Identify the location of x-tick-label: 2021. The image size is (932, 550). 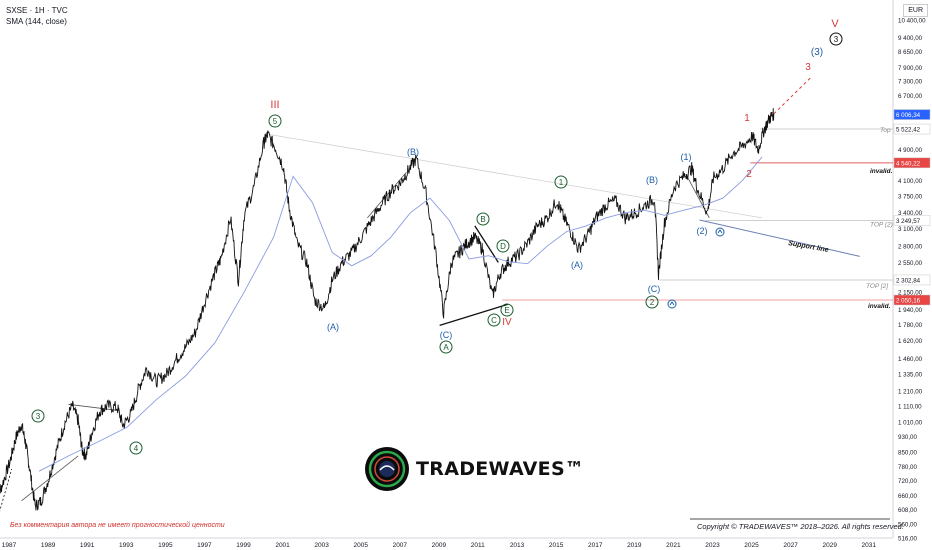
(673, 545).